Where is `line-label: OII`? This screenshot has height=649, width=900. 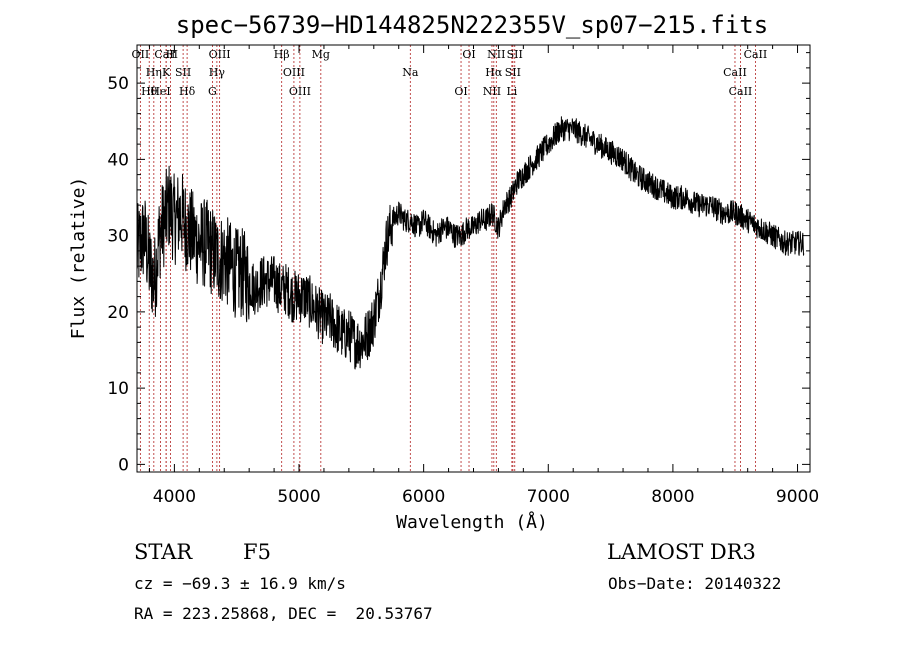 line-label: OII is located at coordinates (141, 54).